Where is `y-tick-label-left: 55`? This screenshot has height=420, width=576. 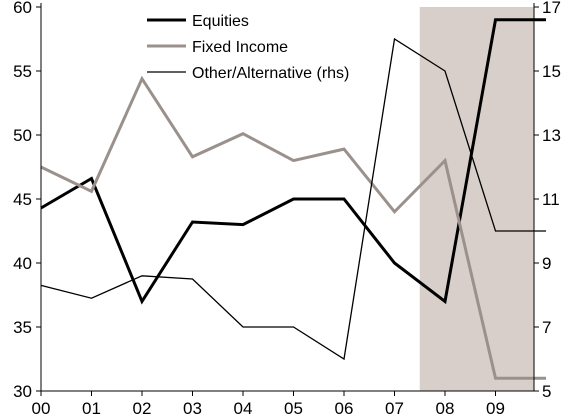
y-tick-label-left: 55 is located at coordinates (22, 71).